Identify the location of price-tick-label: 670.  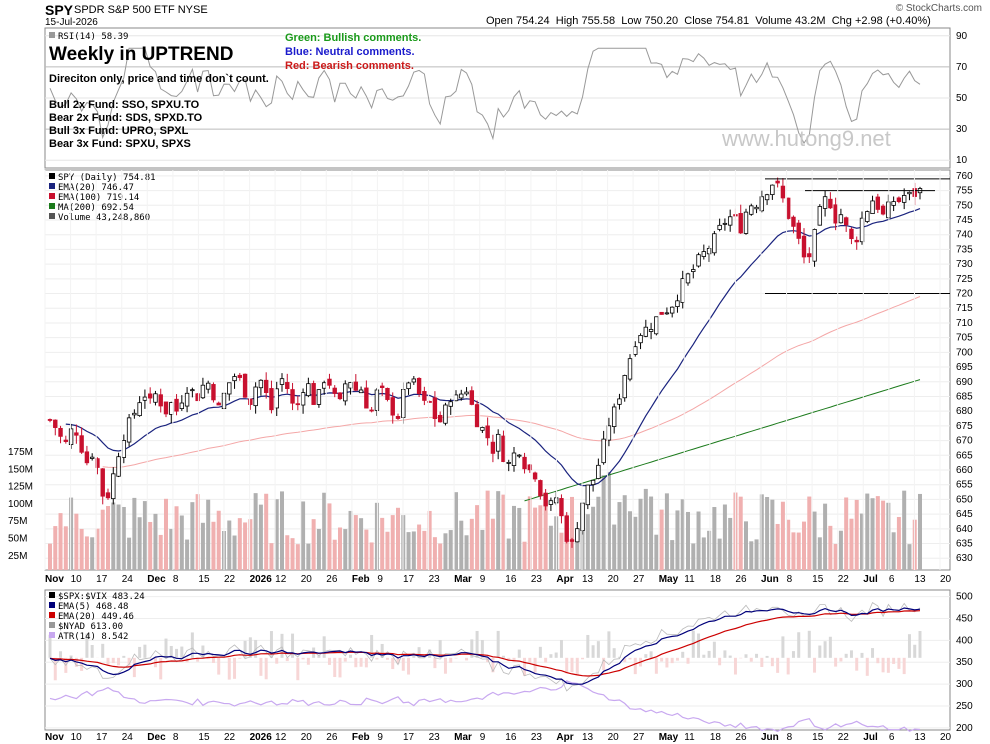
(964, 441).